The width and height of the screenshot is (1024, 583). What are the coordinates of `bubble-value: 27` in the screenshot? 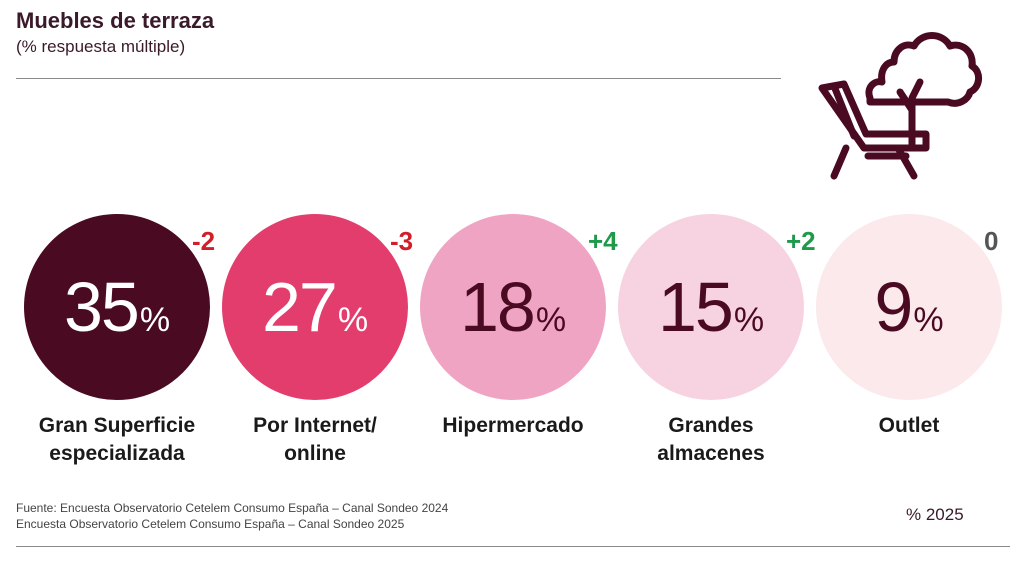 It's located at (299, 307).